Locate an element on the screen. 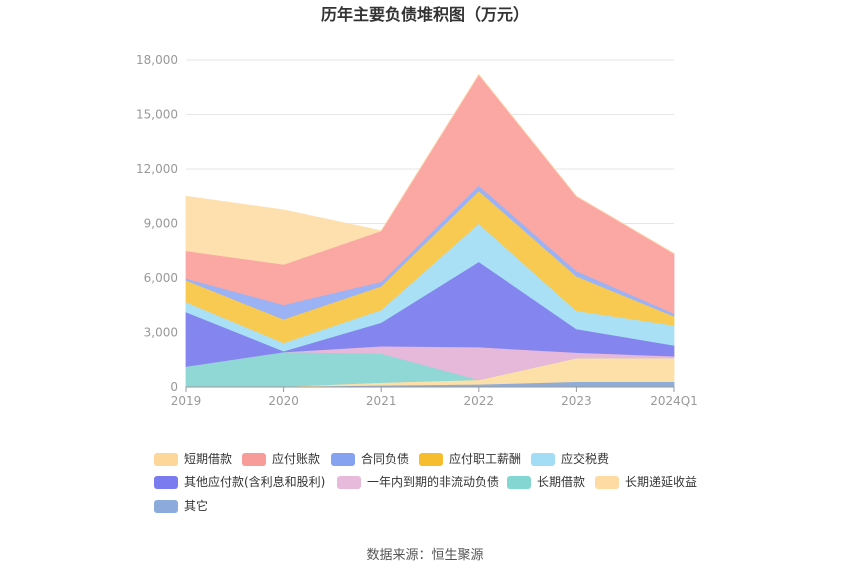 This screenshot has width=850, height=575. legend-label: 长期递延收益 is located at coordinates (661, 482).